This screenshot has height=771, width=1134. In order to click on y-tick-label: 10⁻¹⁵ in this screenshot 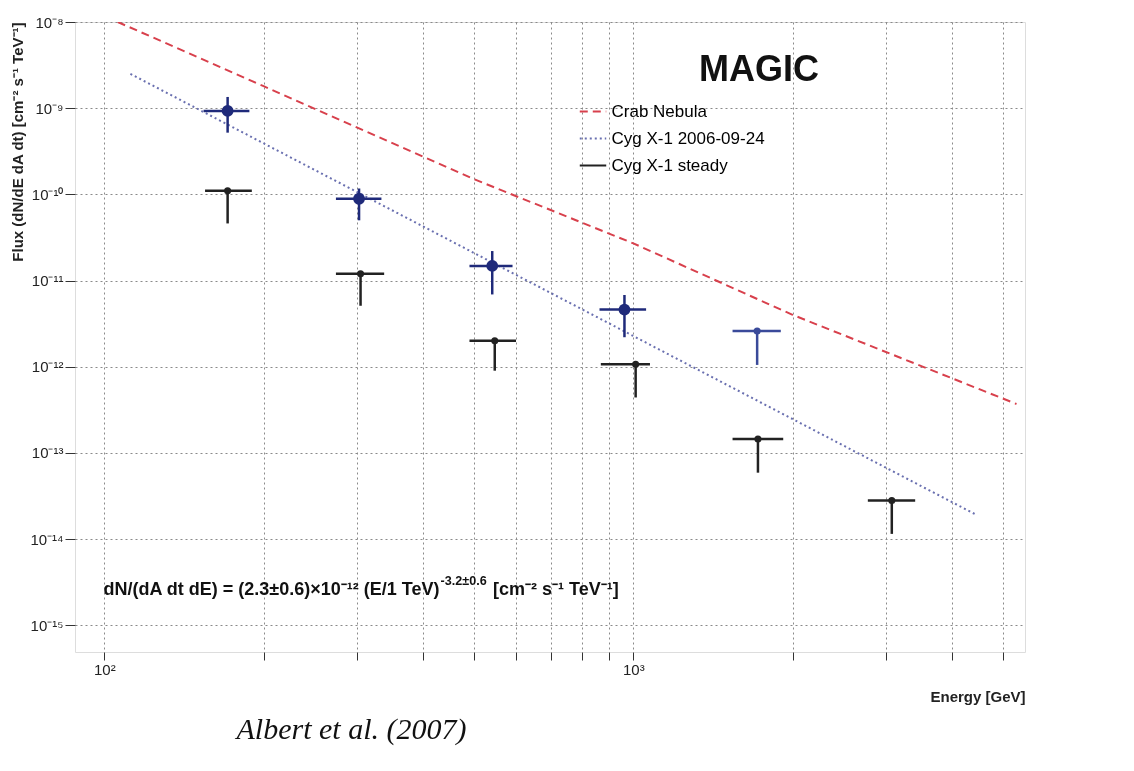, I will do `click(47, 625)`.